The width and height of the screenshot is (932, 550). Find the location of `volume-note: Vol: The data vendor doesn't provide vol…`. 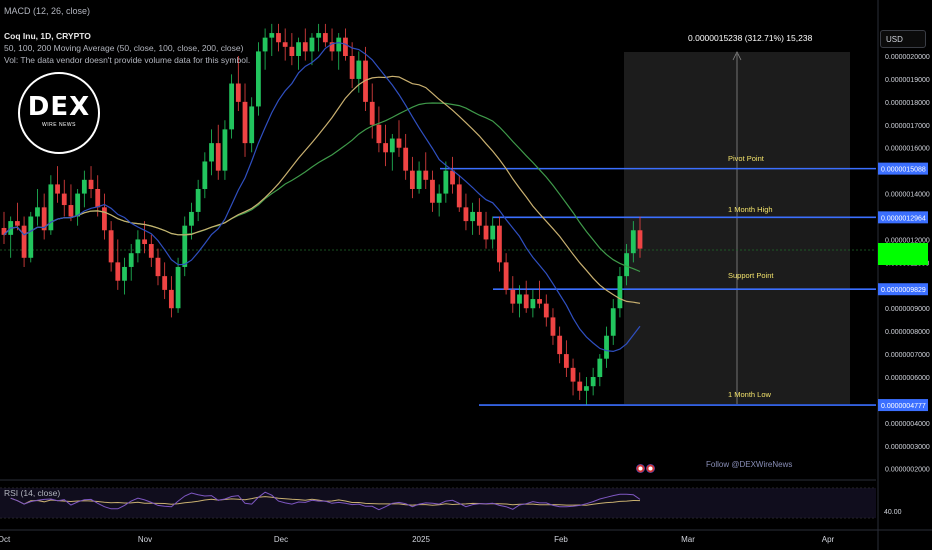

volume-note: Vol: The data vendor doesn't provide vol… is located at coordinates (127, 60).